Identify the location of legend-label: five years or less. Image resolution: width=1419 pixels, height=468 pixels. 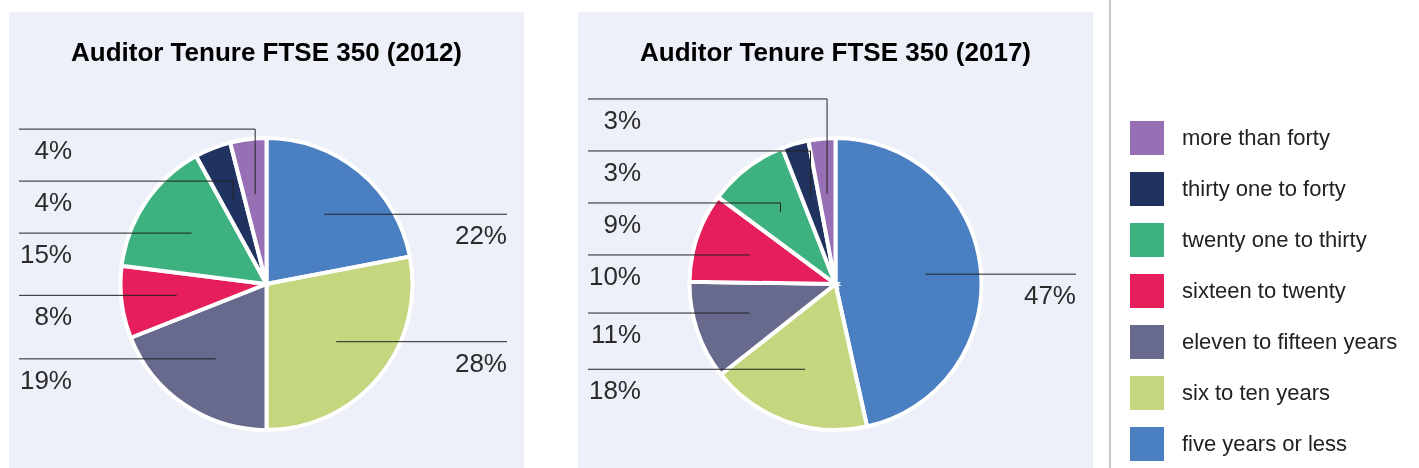
(1265, 443).